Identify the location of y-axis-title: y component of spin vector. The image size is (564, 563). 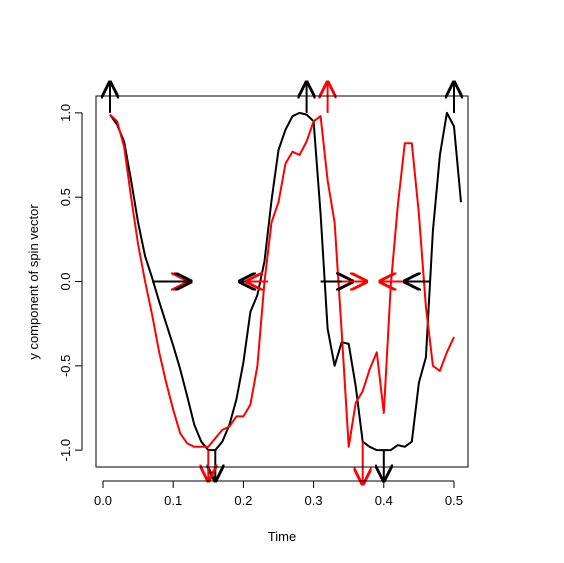
(33, 282).